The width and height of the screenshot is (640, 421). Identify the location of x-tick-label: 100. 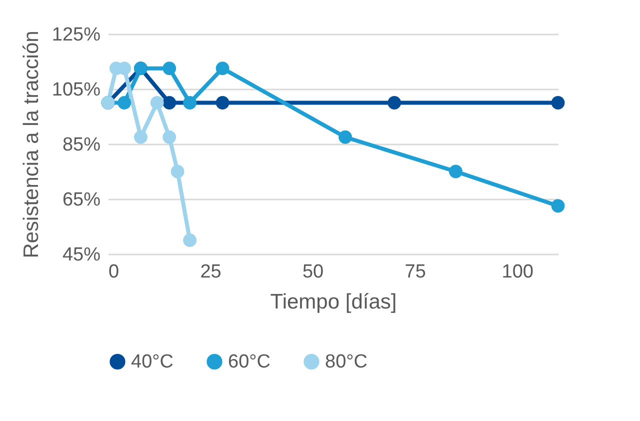
(518, 272).